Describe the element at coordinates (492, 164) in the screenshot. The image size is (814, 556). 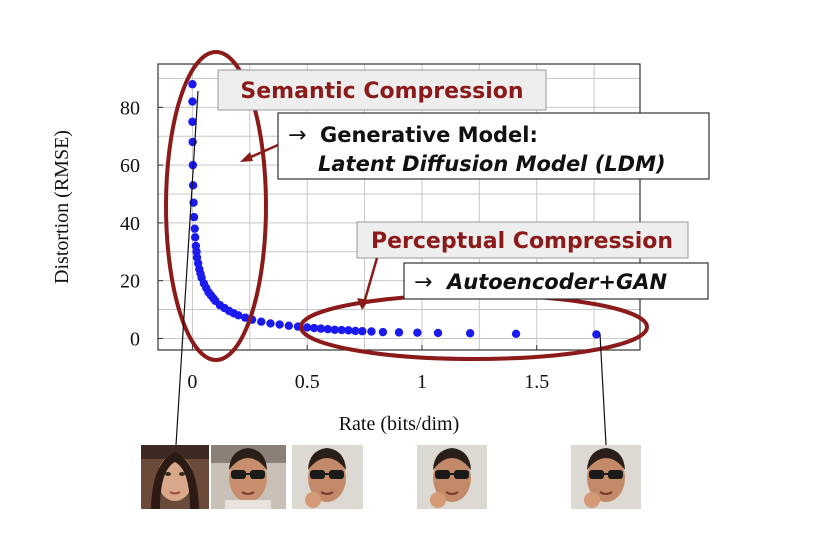
I see `semantic-line2: Latent Diffusion Model (LDM)` at that location.